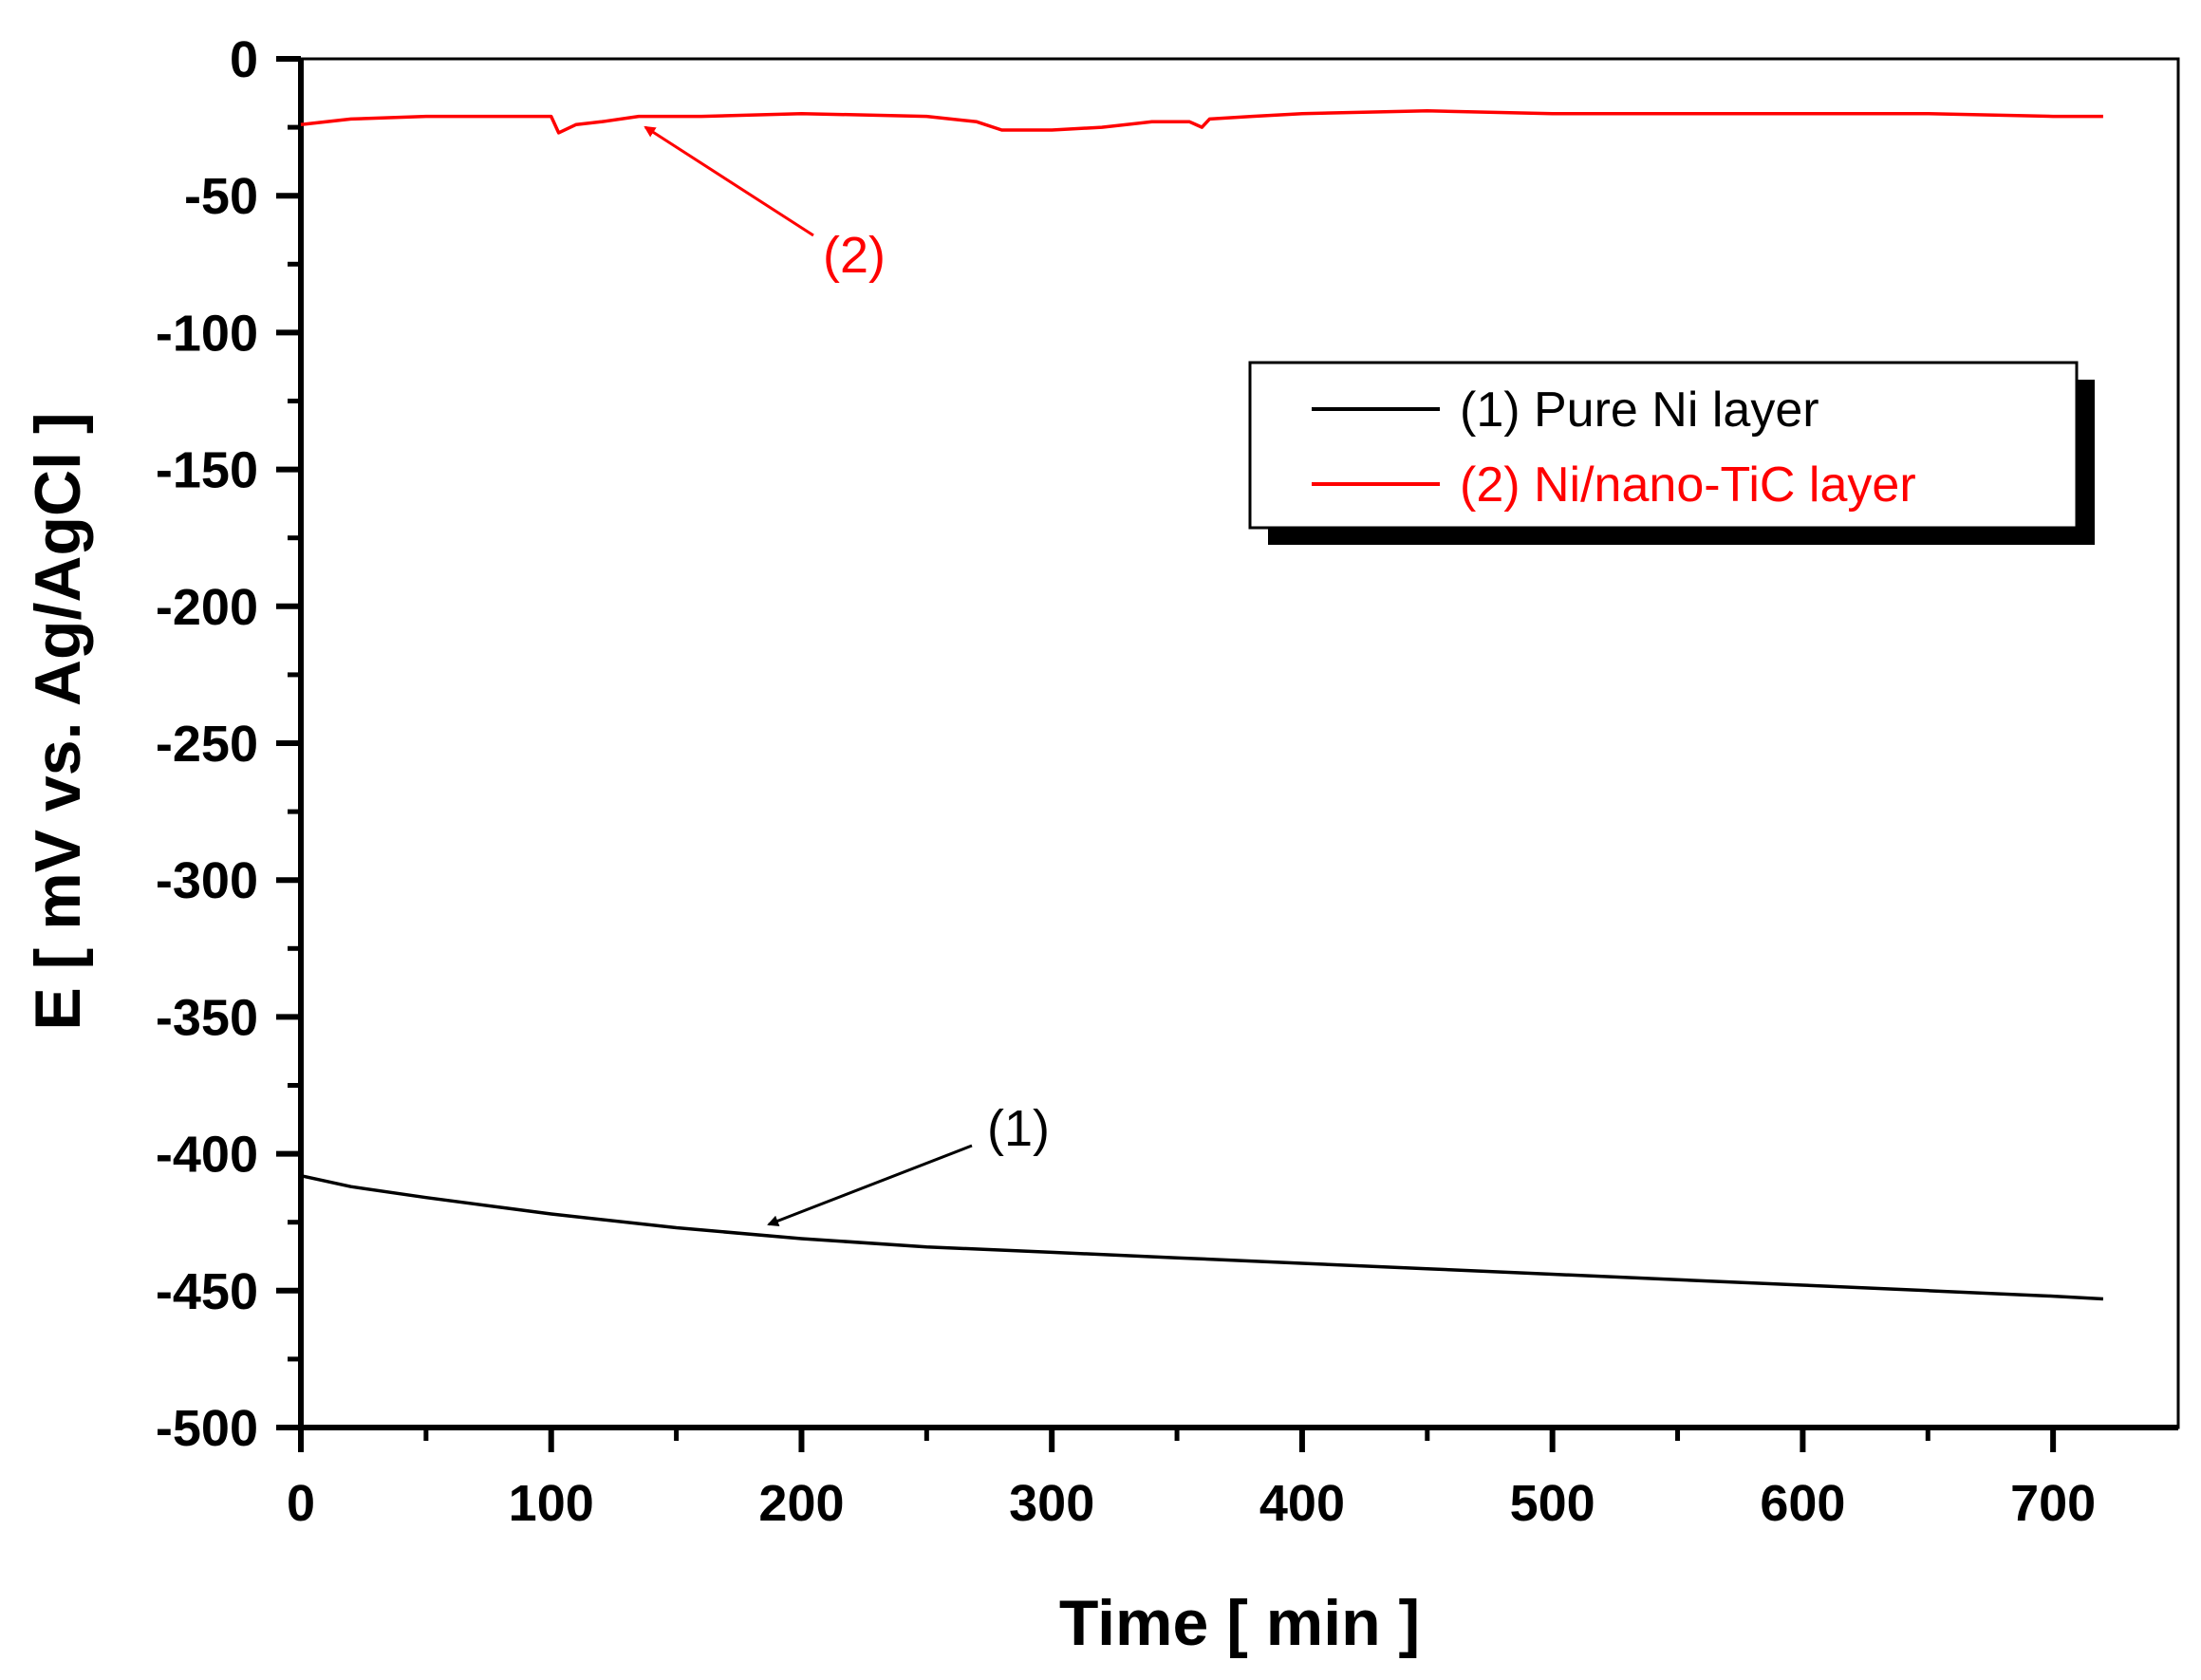  I want to click on y-tick-label: -500, so click(207, 1428).